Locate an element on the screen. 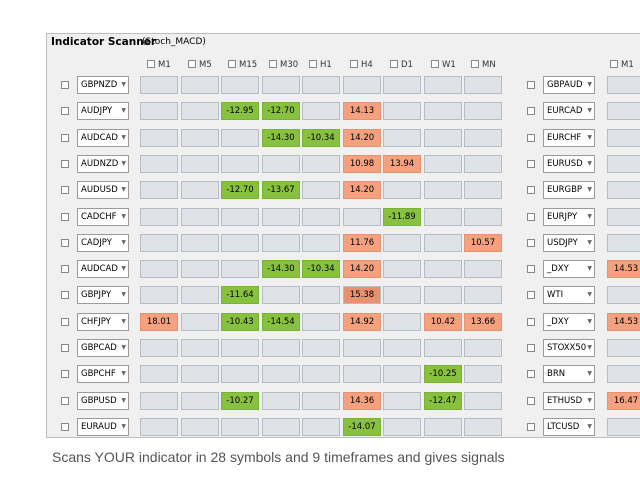 The image size is (640, 480). right-row-11-symbol-dropdown: BRN ▼ is located at coordinates (569, 374).